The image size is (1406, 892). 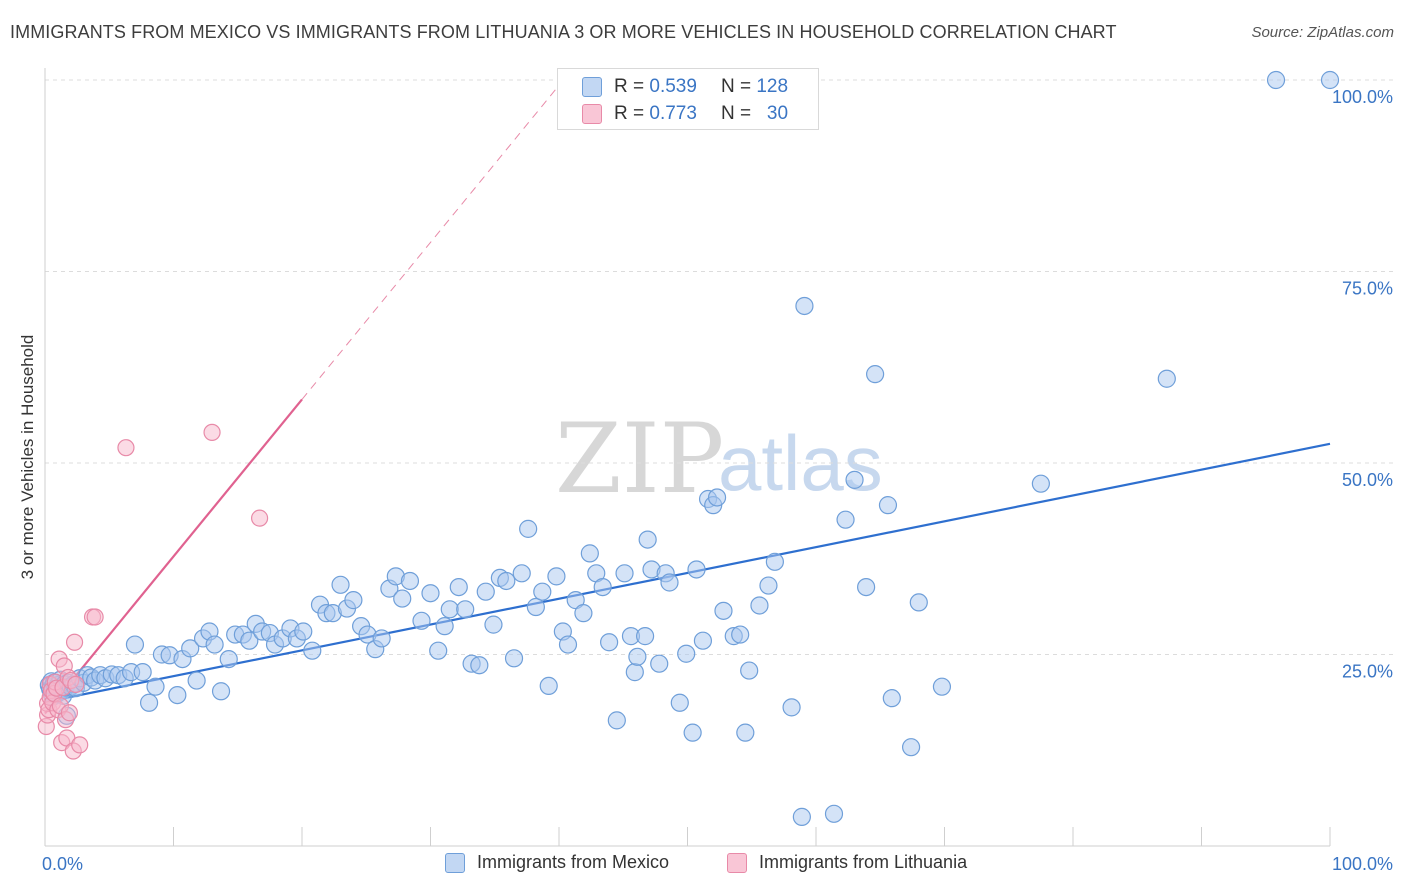 I want to click on correlation-legend: R = 0.539 N = 128 R = 0.773 N = 30, so click(x=688, y=99).